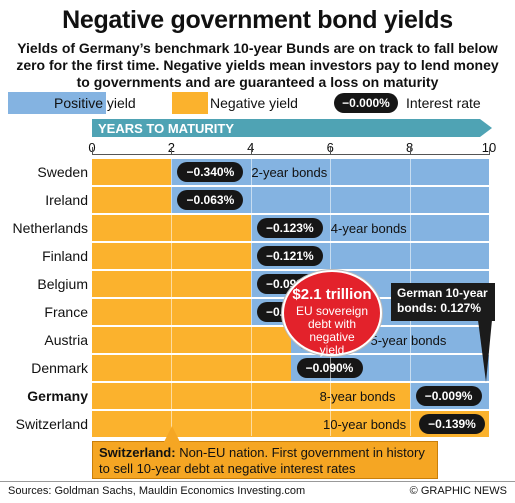 The width and height of the screenshot is (515, 503). I want to click on country-label-denmark: Denmark, so click(59, 368).